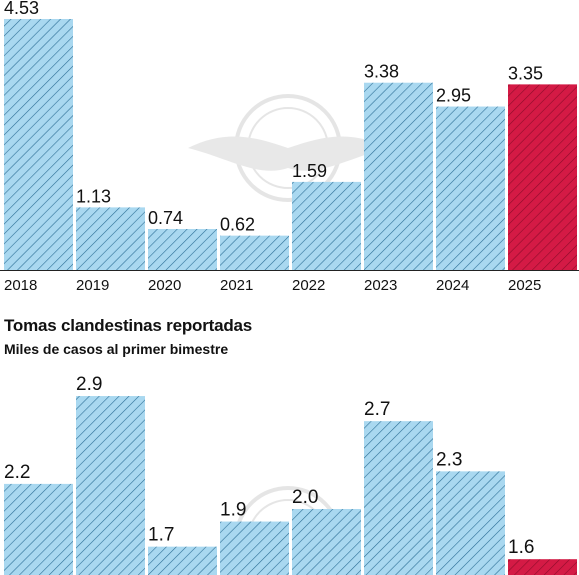  Describe the element at coordinates (17, 472) in the screenshot. I see `bottom-value-label-2018: 2.2` at that location.